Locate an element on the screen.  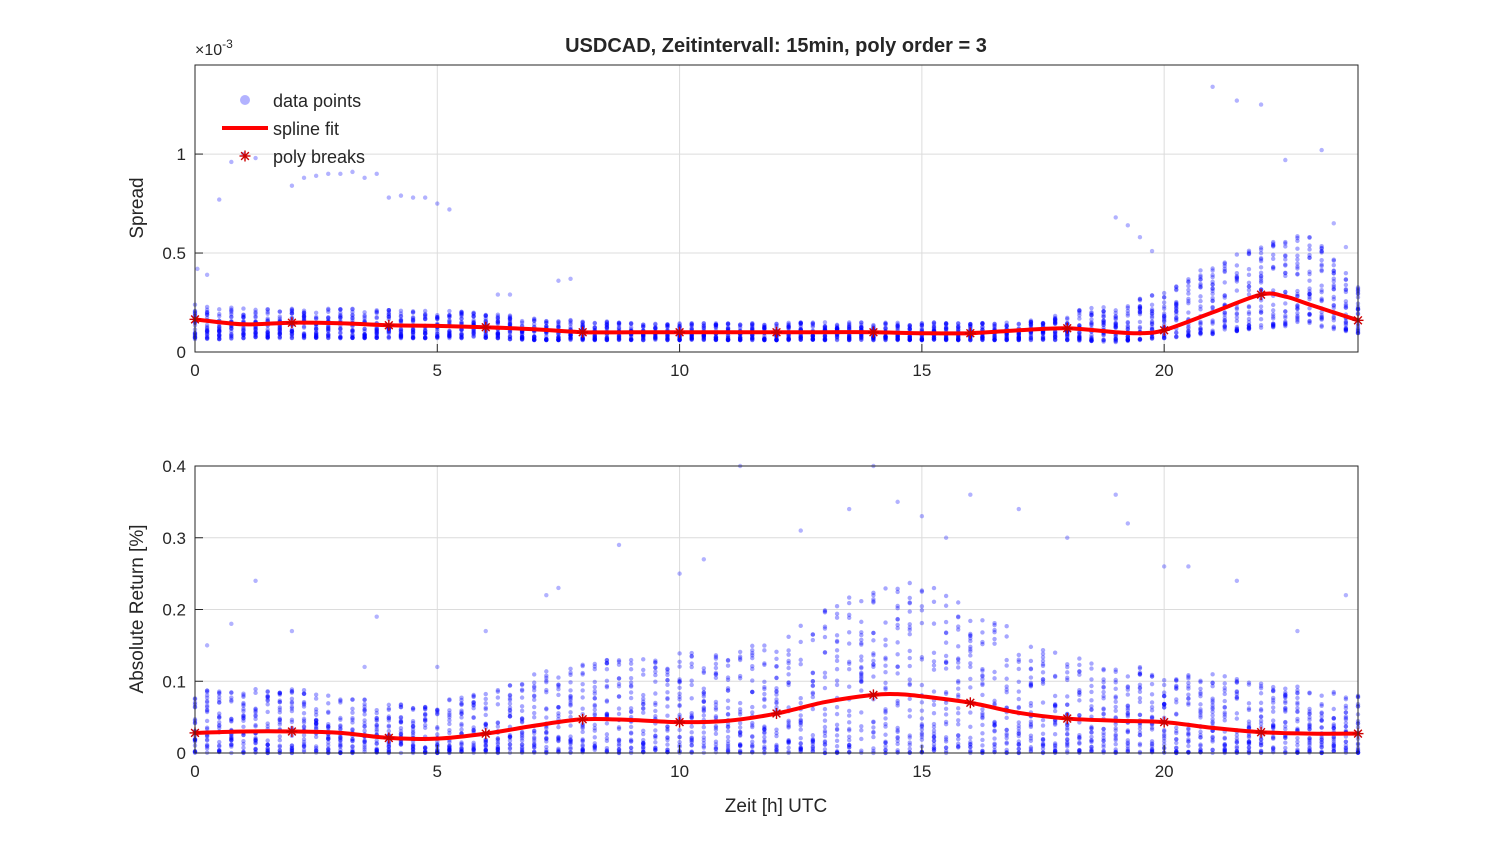
spread-outlier-point is located at coordinates (219, 199).